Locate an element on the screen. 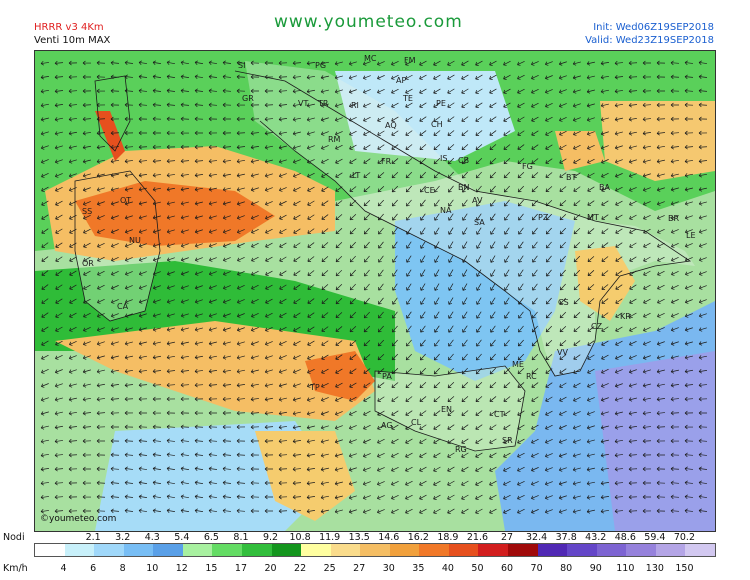  field-title: Venti 10m MAX is located at coordinates (72, 40).